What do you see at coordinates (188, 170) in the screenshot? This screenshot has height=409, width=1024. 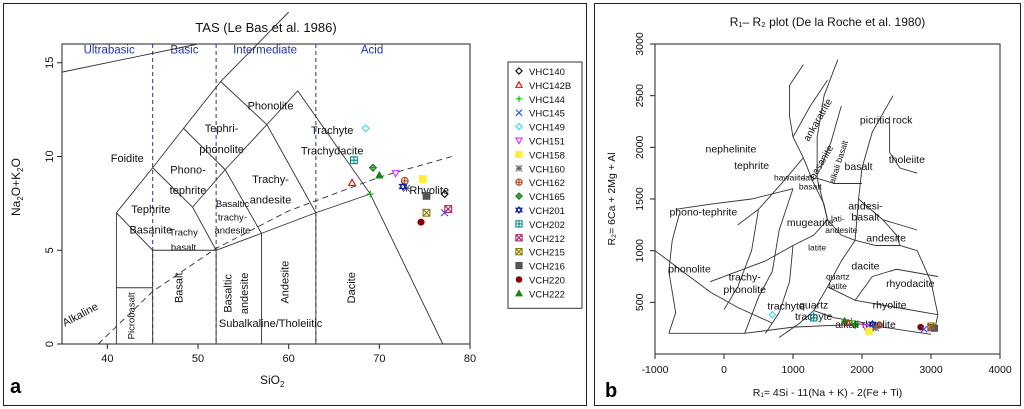 I see `field-label: Phono-` at bounding box center [188, 170].